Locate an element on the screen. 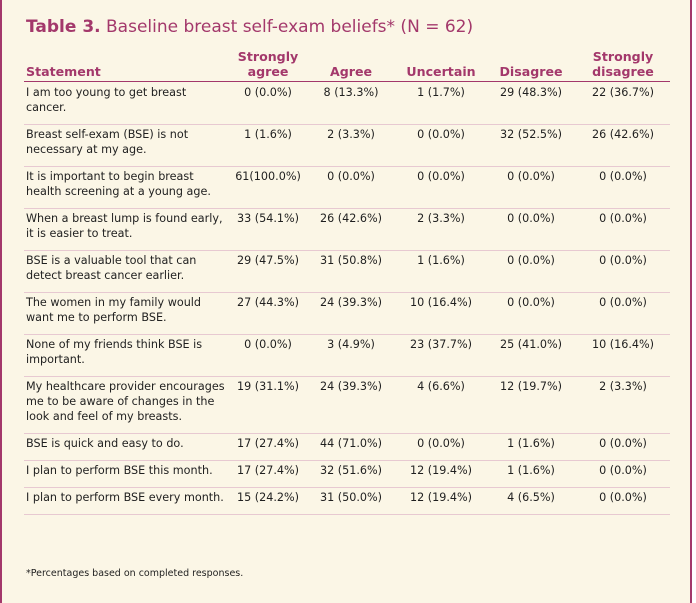  value-cell: 25 (41.0%) is located at coordinates (531, 355).